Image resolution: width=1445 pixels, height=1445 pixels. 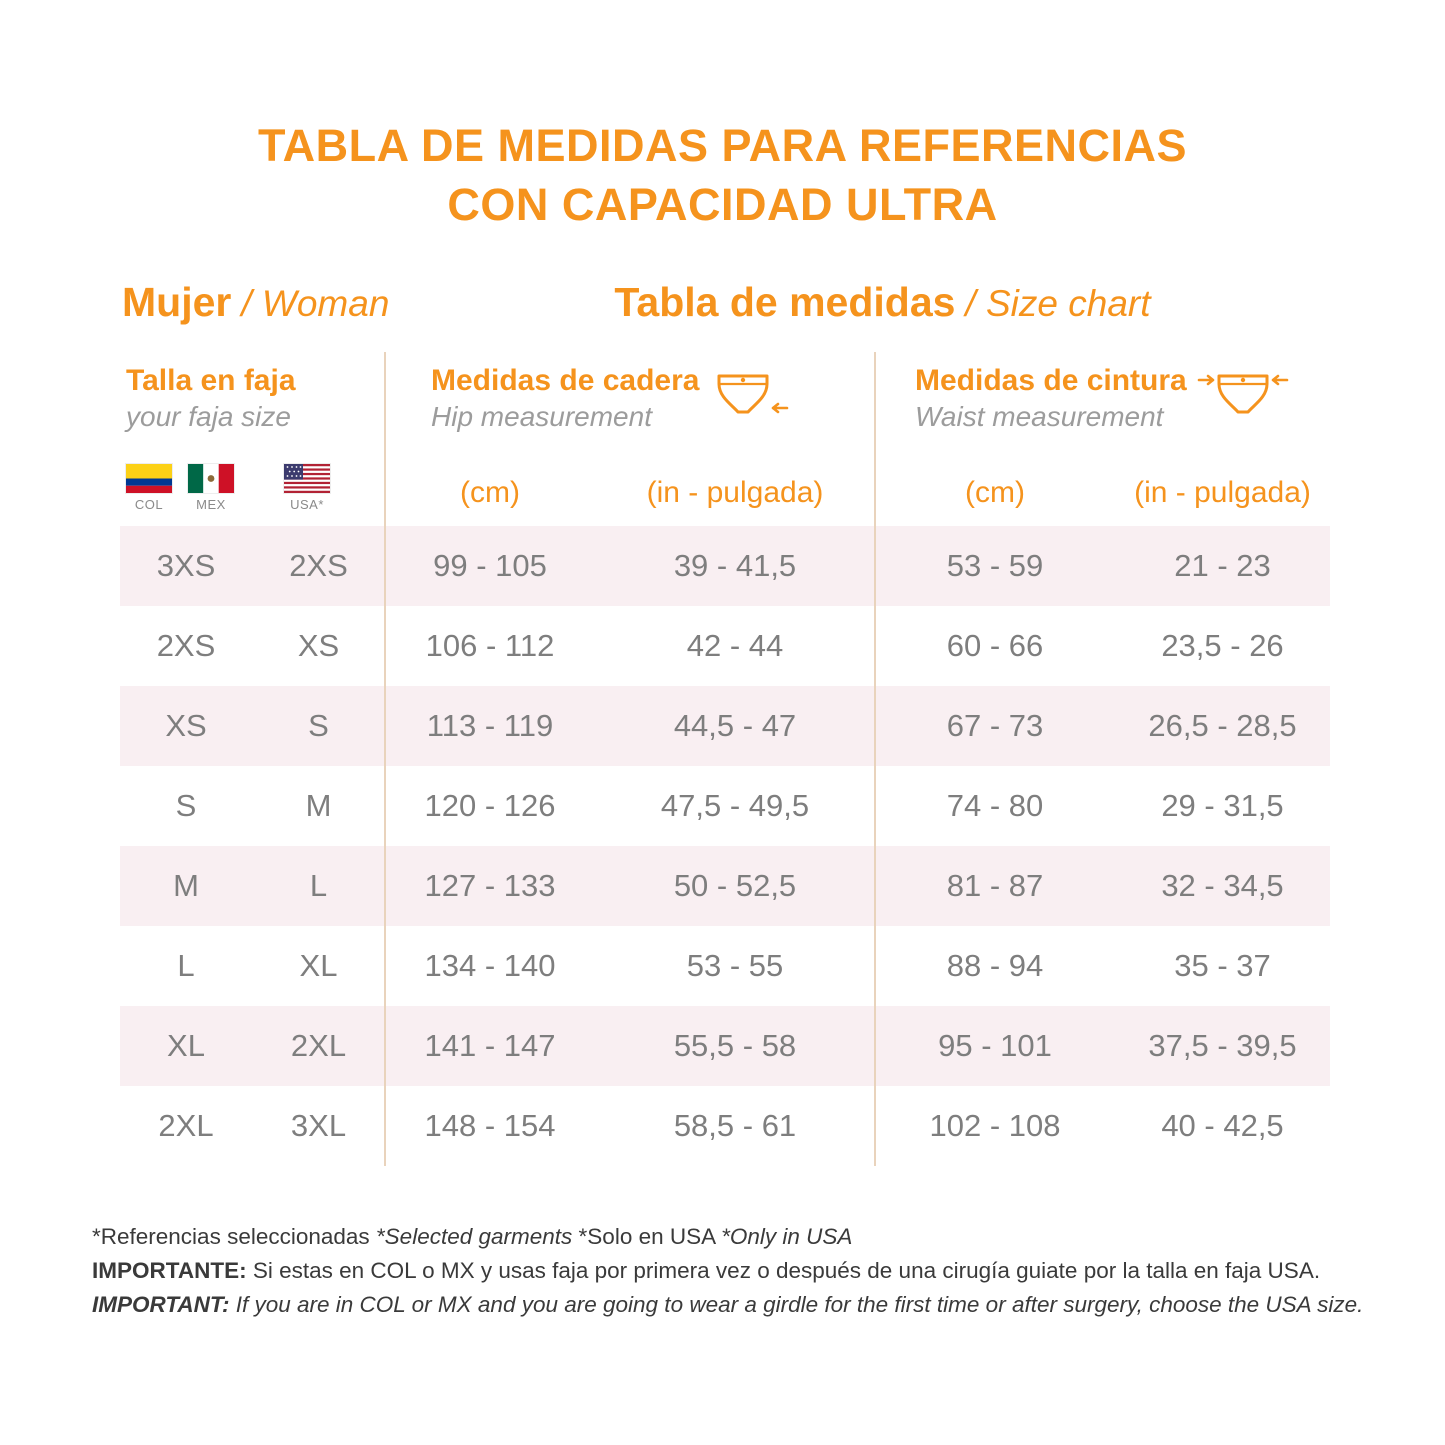 I want to click on size-usa-cell: XL, so click(x=318, y=965).